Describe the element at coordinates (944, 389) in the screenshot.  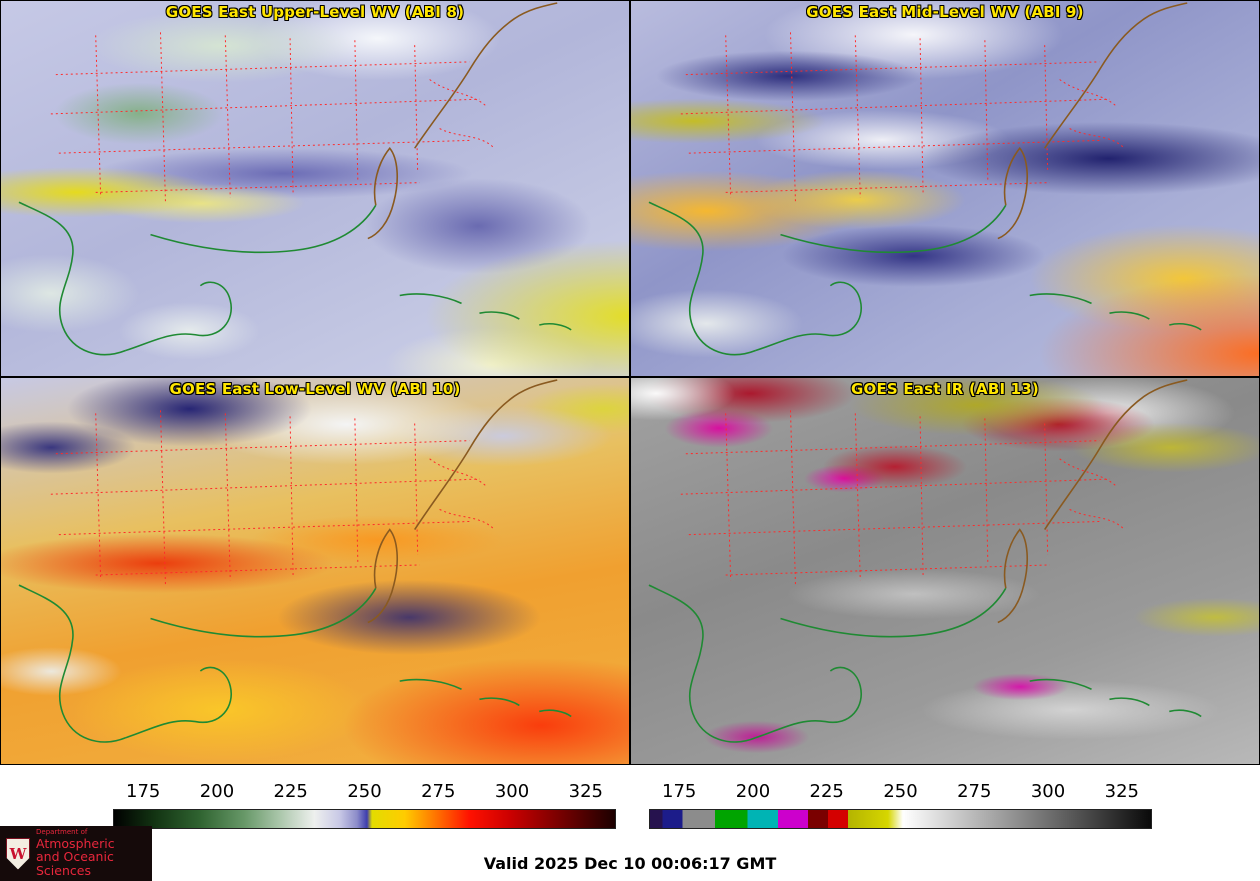
I see `panel-title-ir: GOES East IR (ABI 13)` at that location.